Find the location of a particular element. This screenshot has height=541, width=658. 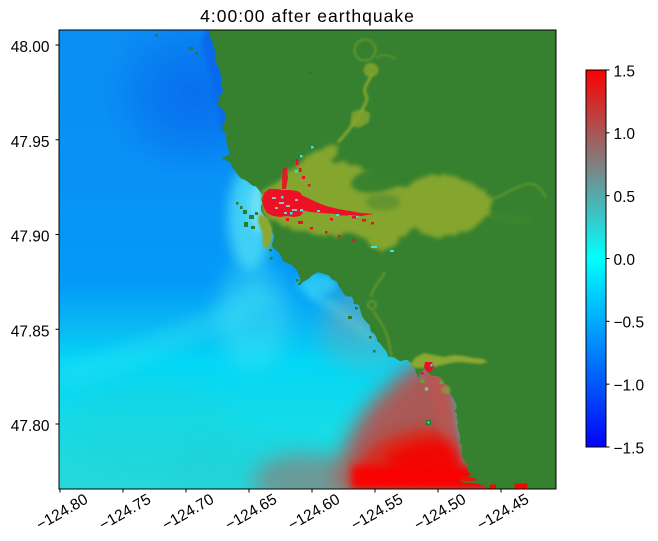

svg-text: −124.45 is located at coordinates (503, 512).